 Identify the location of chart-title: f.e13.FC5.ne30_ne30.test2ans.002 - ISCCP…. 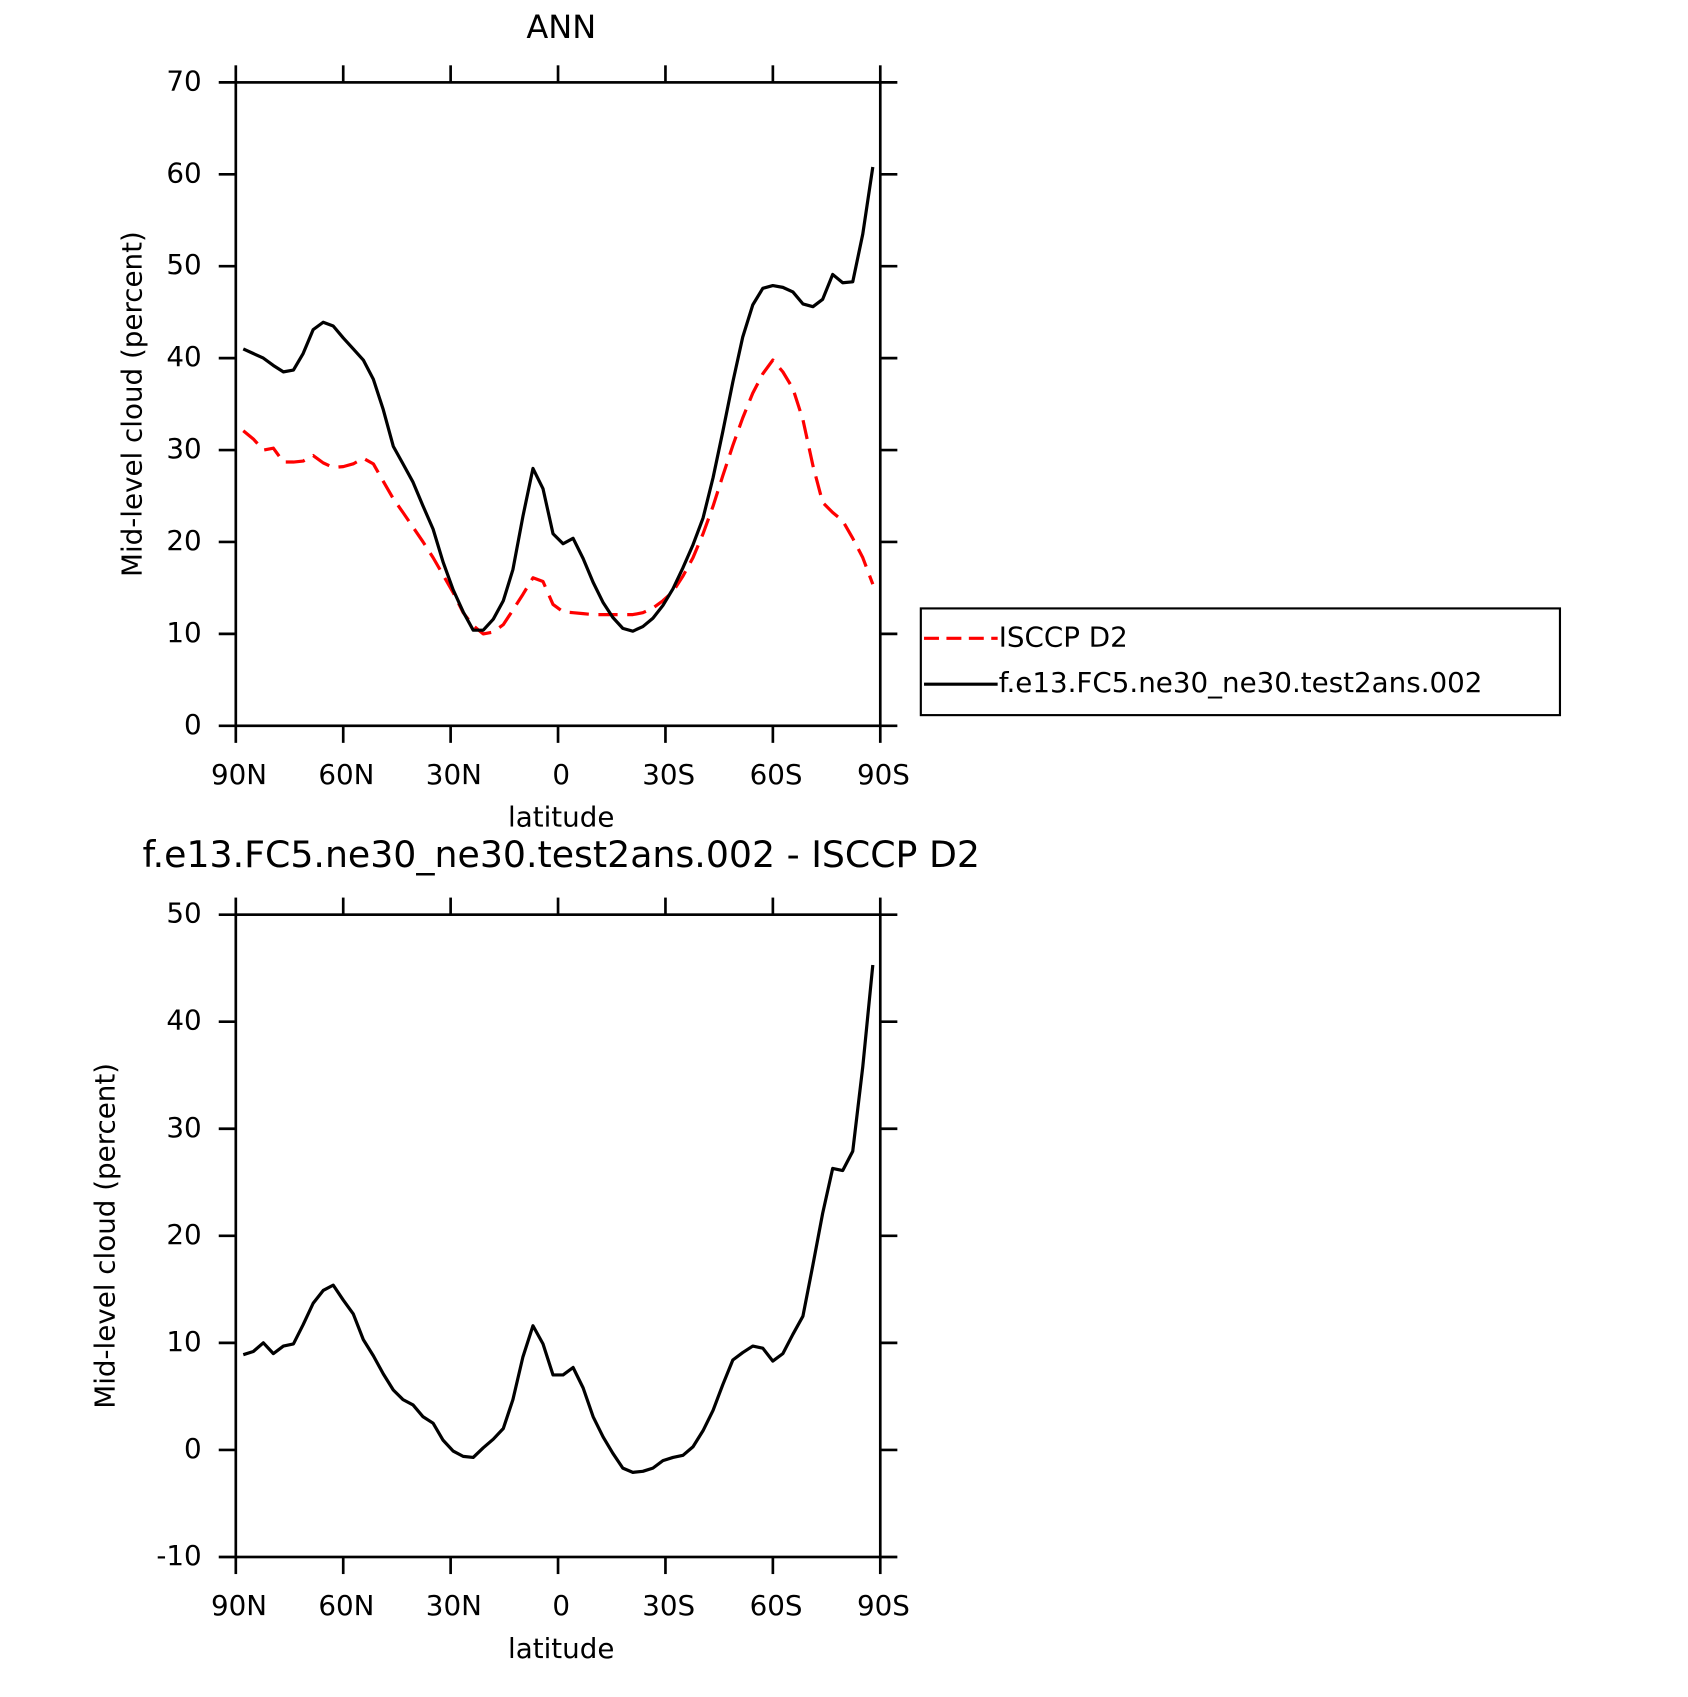
(561, 854).